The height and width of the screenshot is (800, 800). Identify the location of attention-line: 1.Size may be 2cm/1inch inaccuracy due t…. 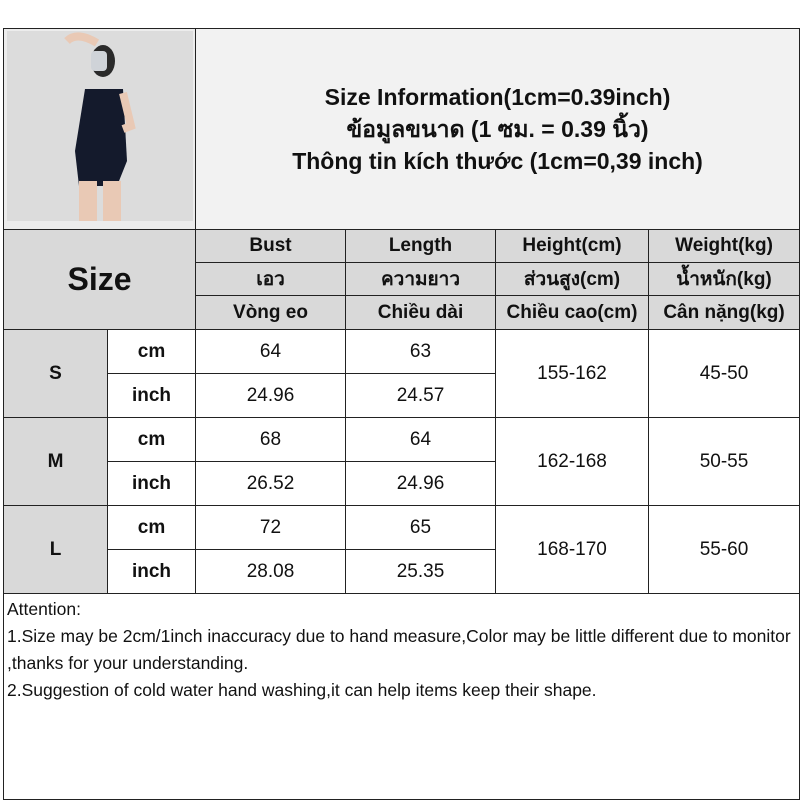
(399, 649).